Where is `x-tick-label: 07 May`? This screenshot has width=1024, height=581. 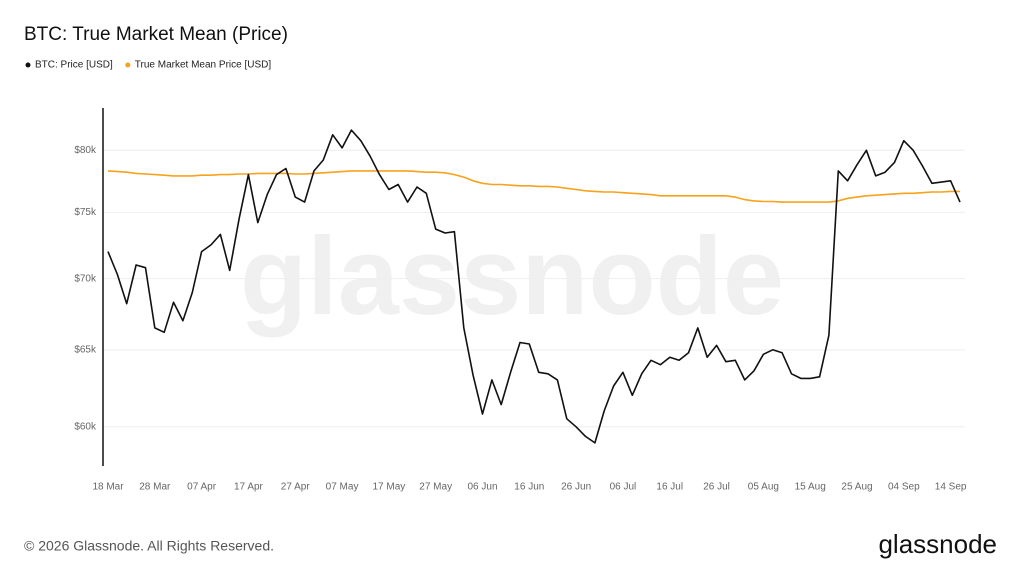
x-tick-label: 07 May is located at coordinates (342, 487).